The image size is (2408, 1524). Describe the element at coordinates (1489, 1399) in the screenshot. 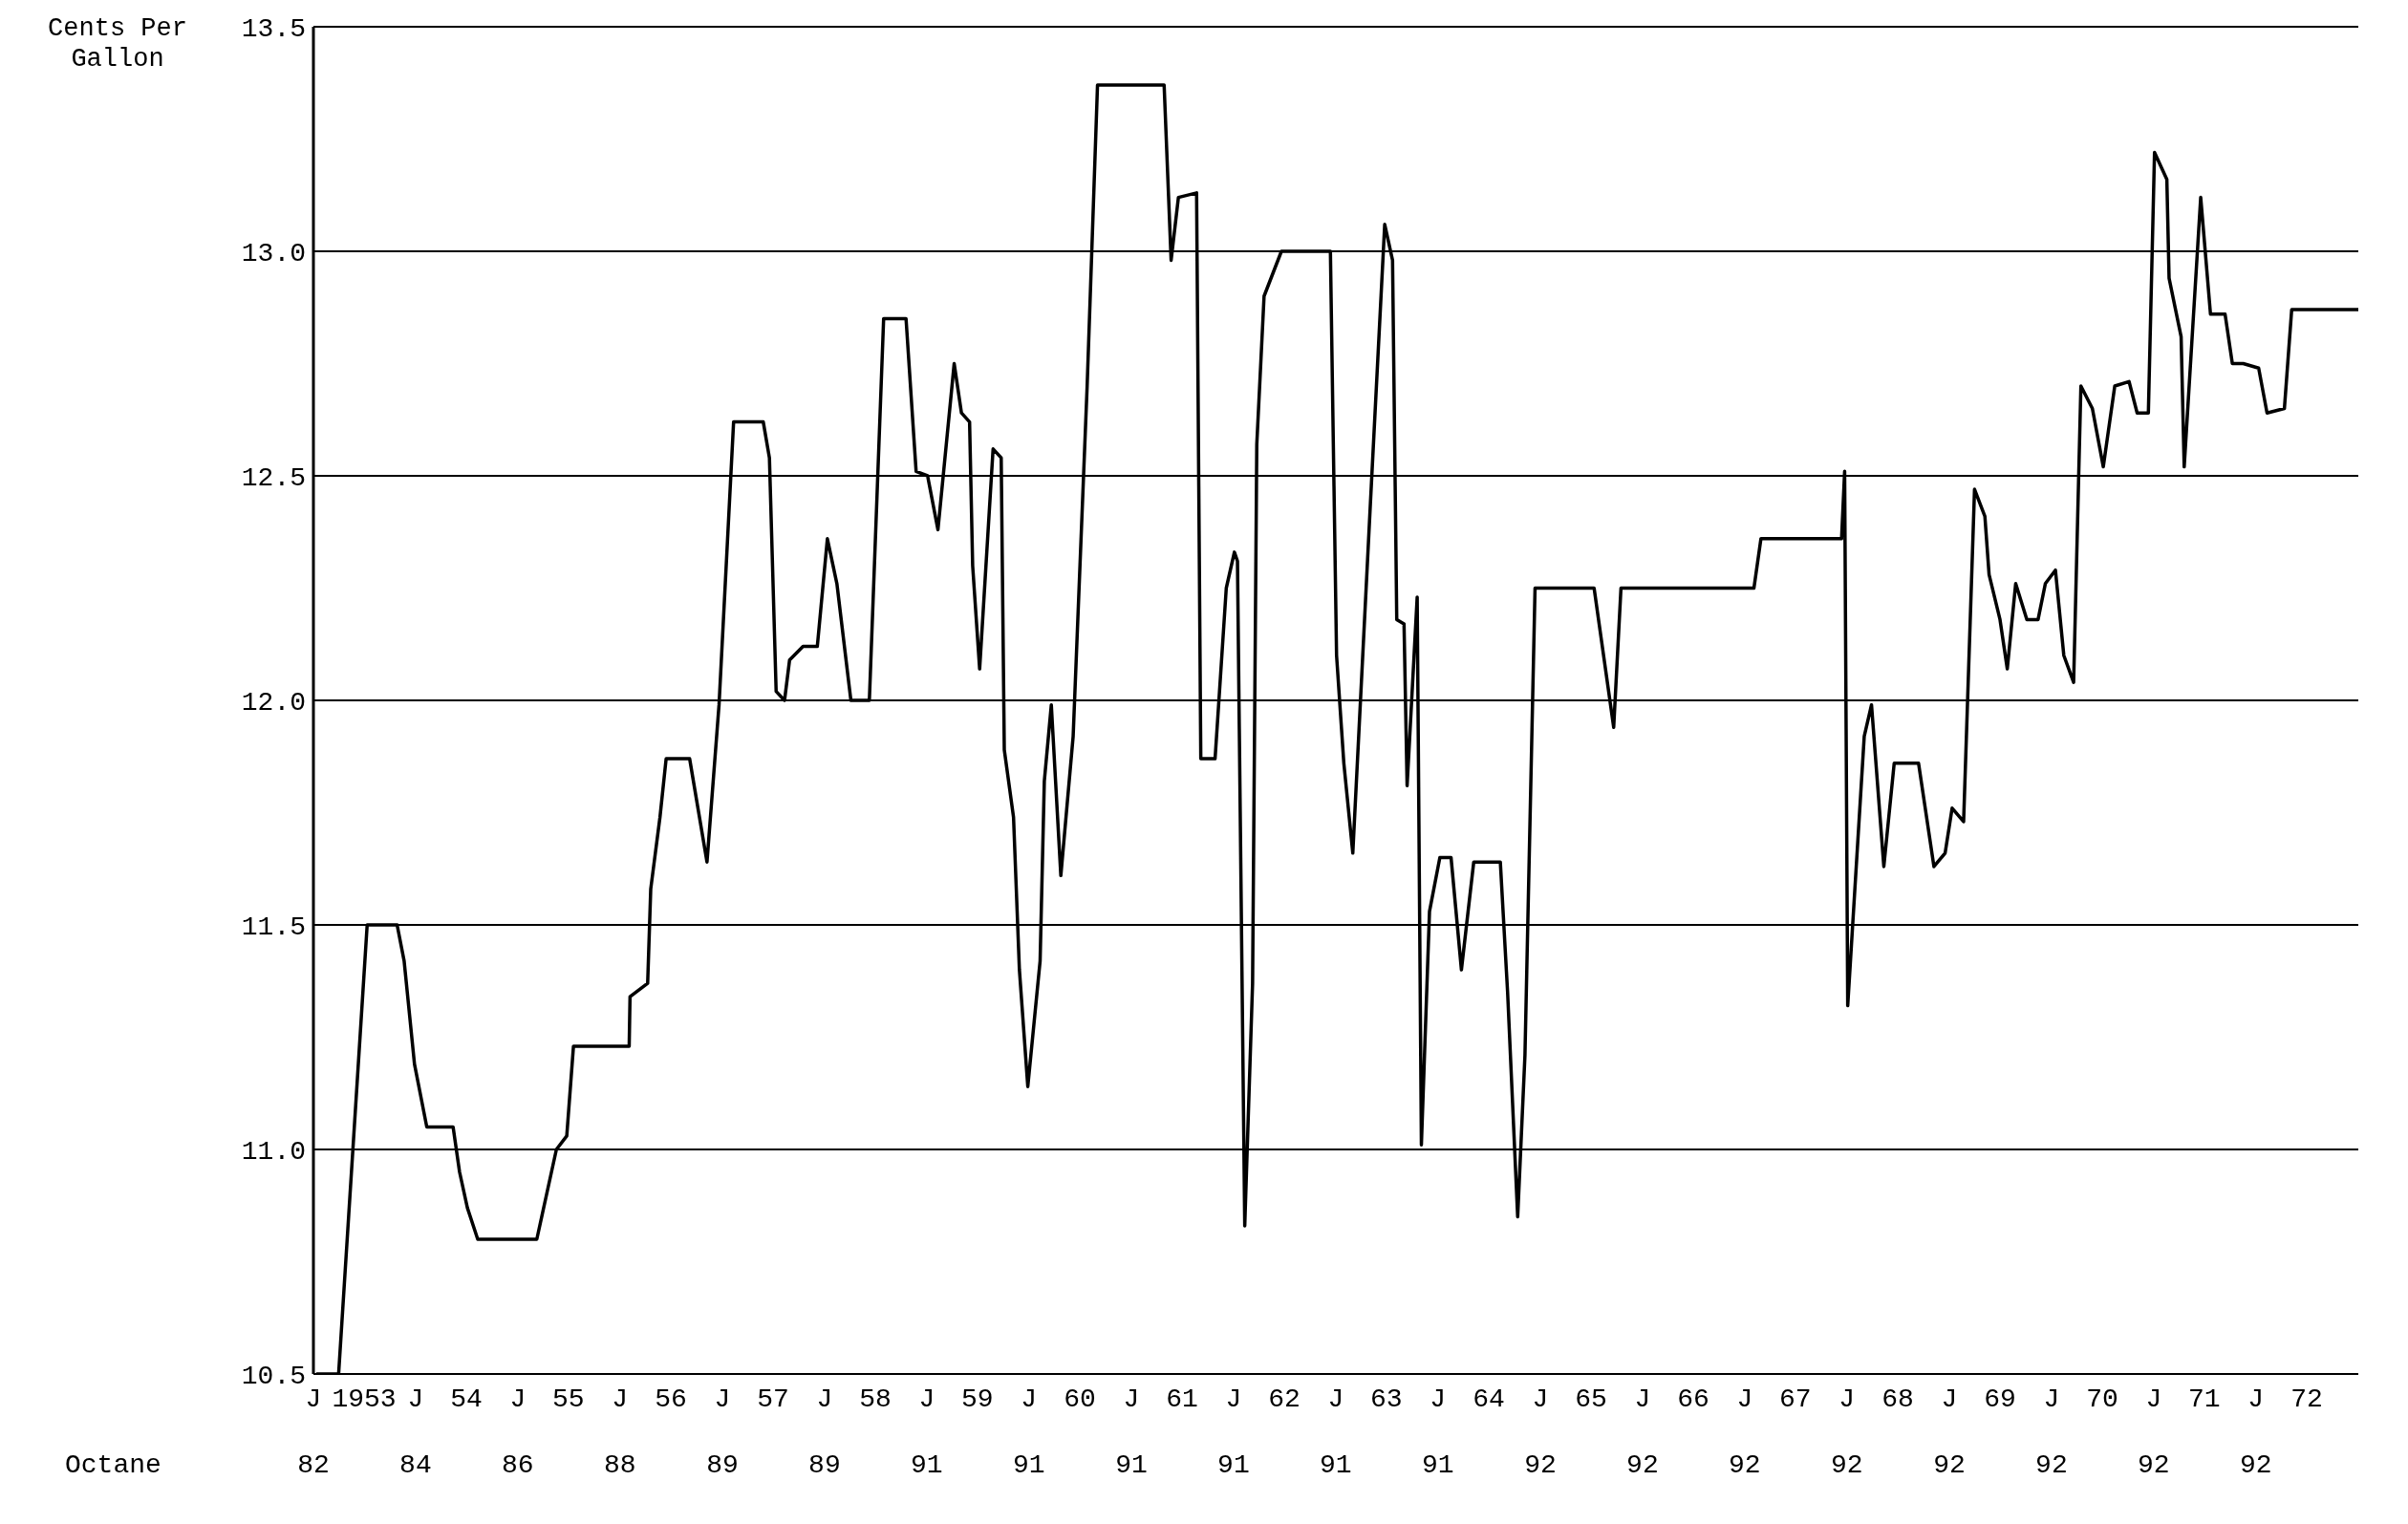

I see `x-tick-label: 64` at that location.